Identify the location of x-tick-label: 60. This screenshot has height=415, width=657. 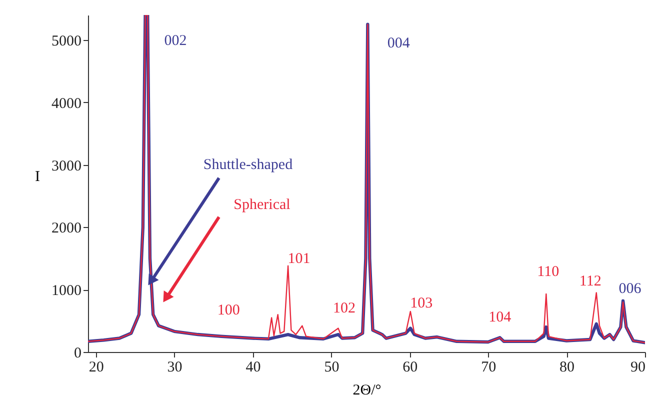
(410, 368).